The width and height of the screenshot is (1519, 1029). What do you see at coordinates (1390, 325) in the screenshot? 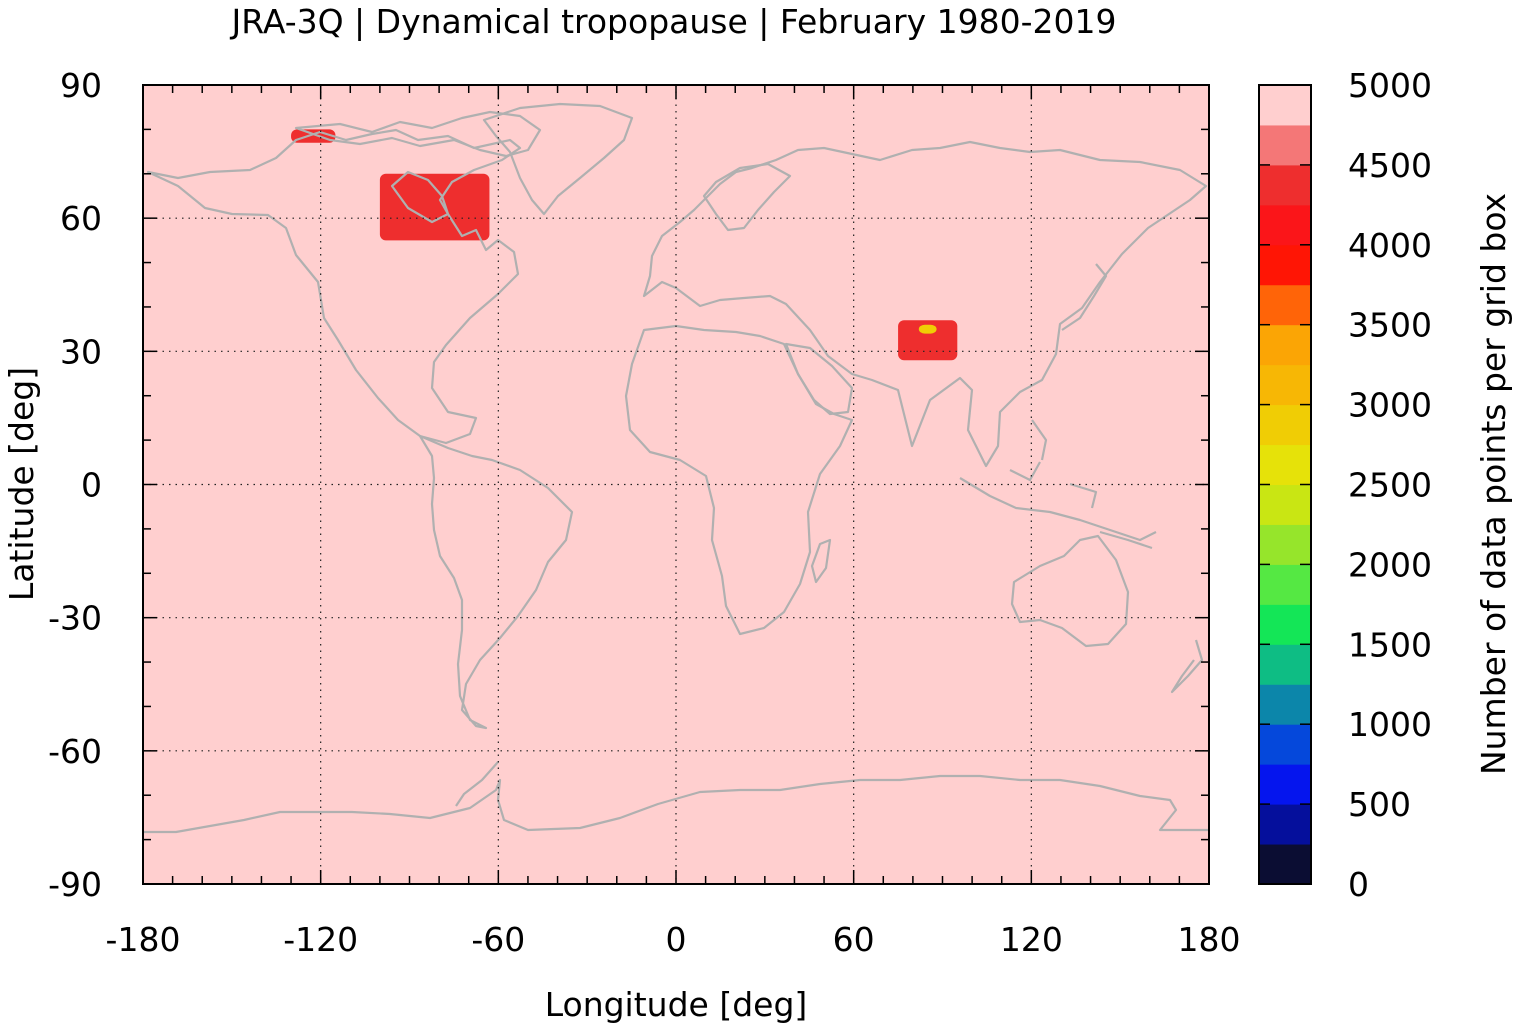
I see `colorbar-tick-label-7: 3500` at bounding box center [1390, 325].